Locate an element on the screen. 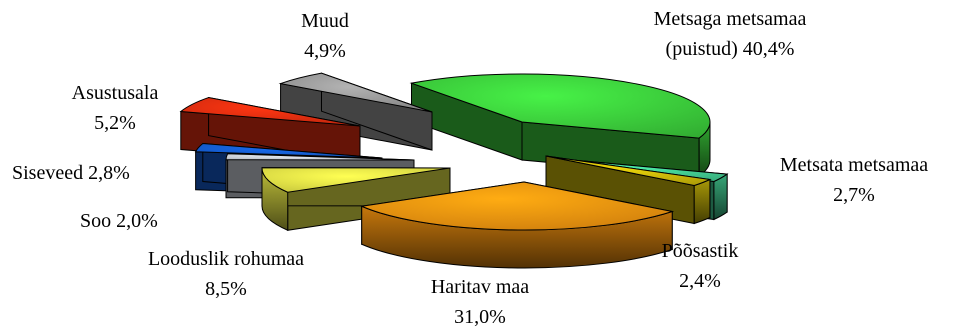 This screenshot has height=333, width=963. label-siseveed: Siseveed 2,8% is located at coordinates (71, 173).